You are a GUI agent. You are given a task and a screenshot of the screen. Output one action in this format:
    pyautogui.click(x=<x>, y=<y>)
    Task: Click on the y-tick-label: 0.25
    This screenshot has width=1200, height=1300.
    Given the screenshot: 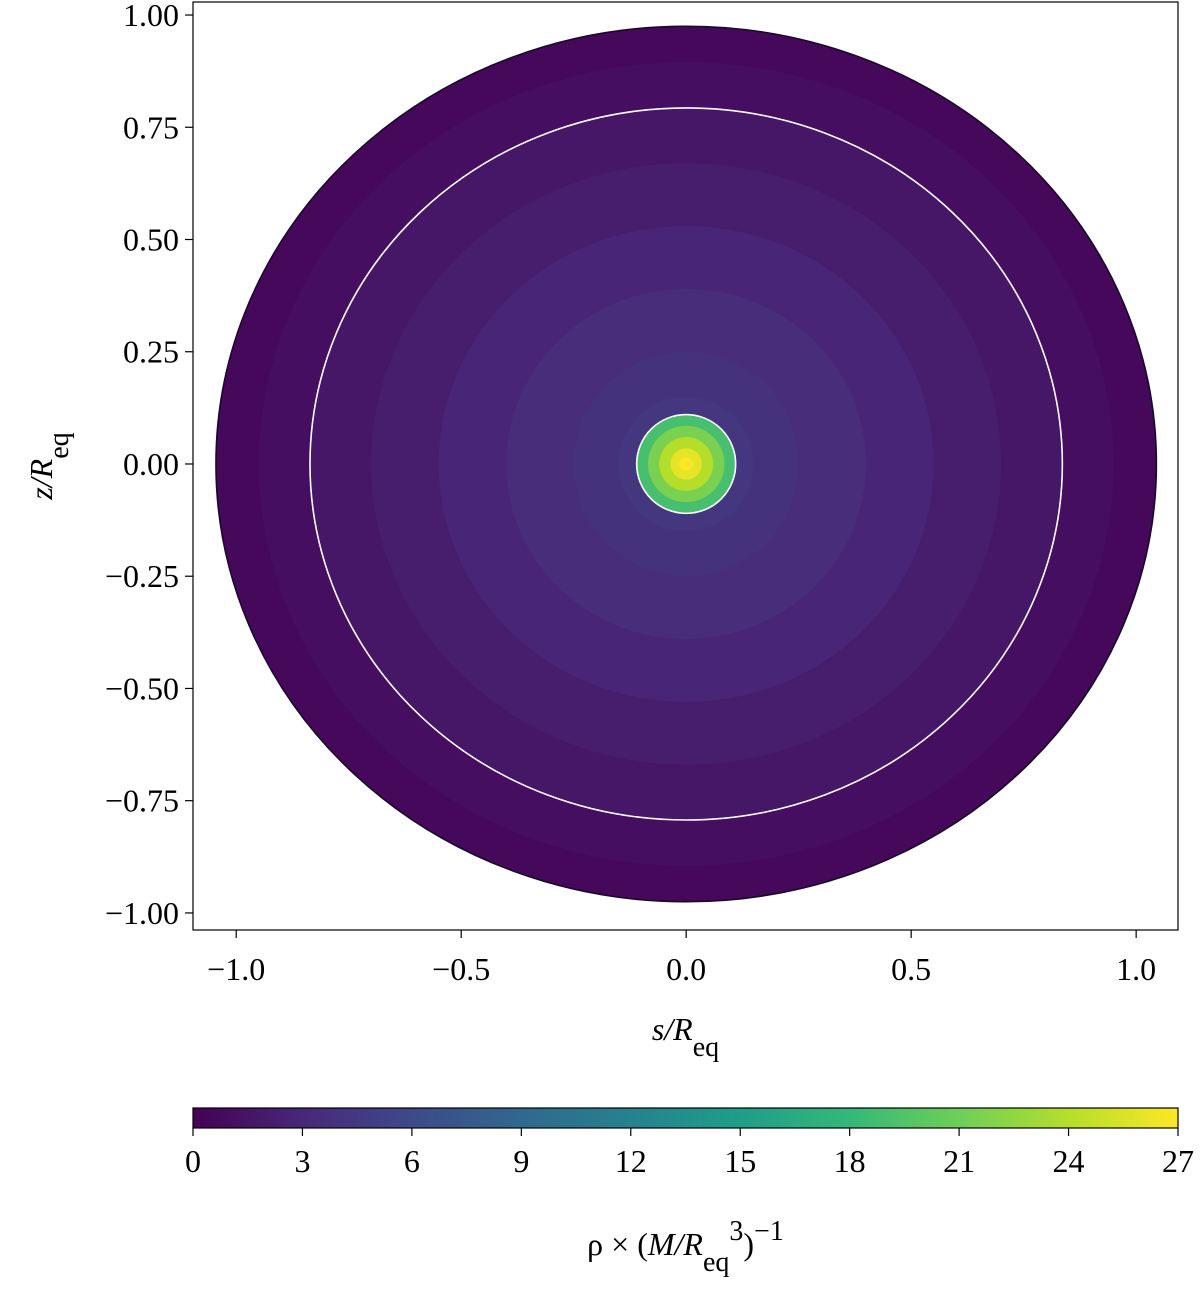 What is the action you would take?
    pyautogui.click(x=151, y=352)
    